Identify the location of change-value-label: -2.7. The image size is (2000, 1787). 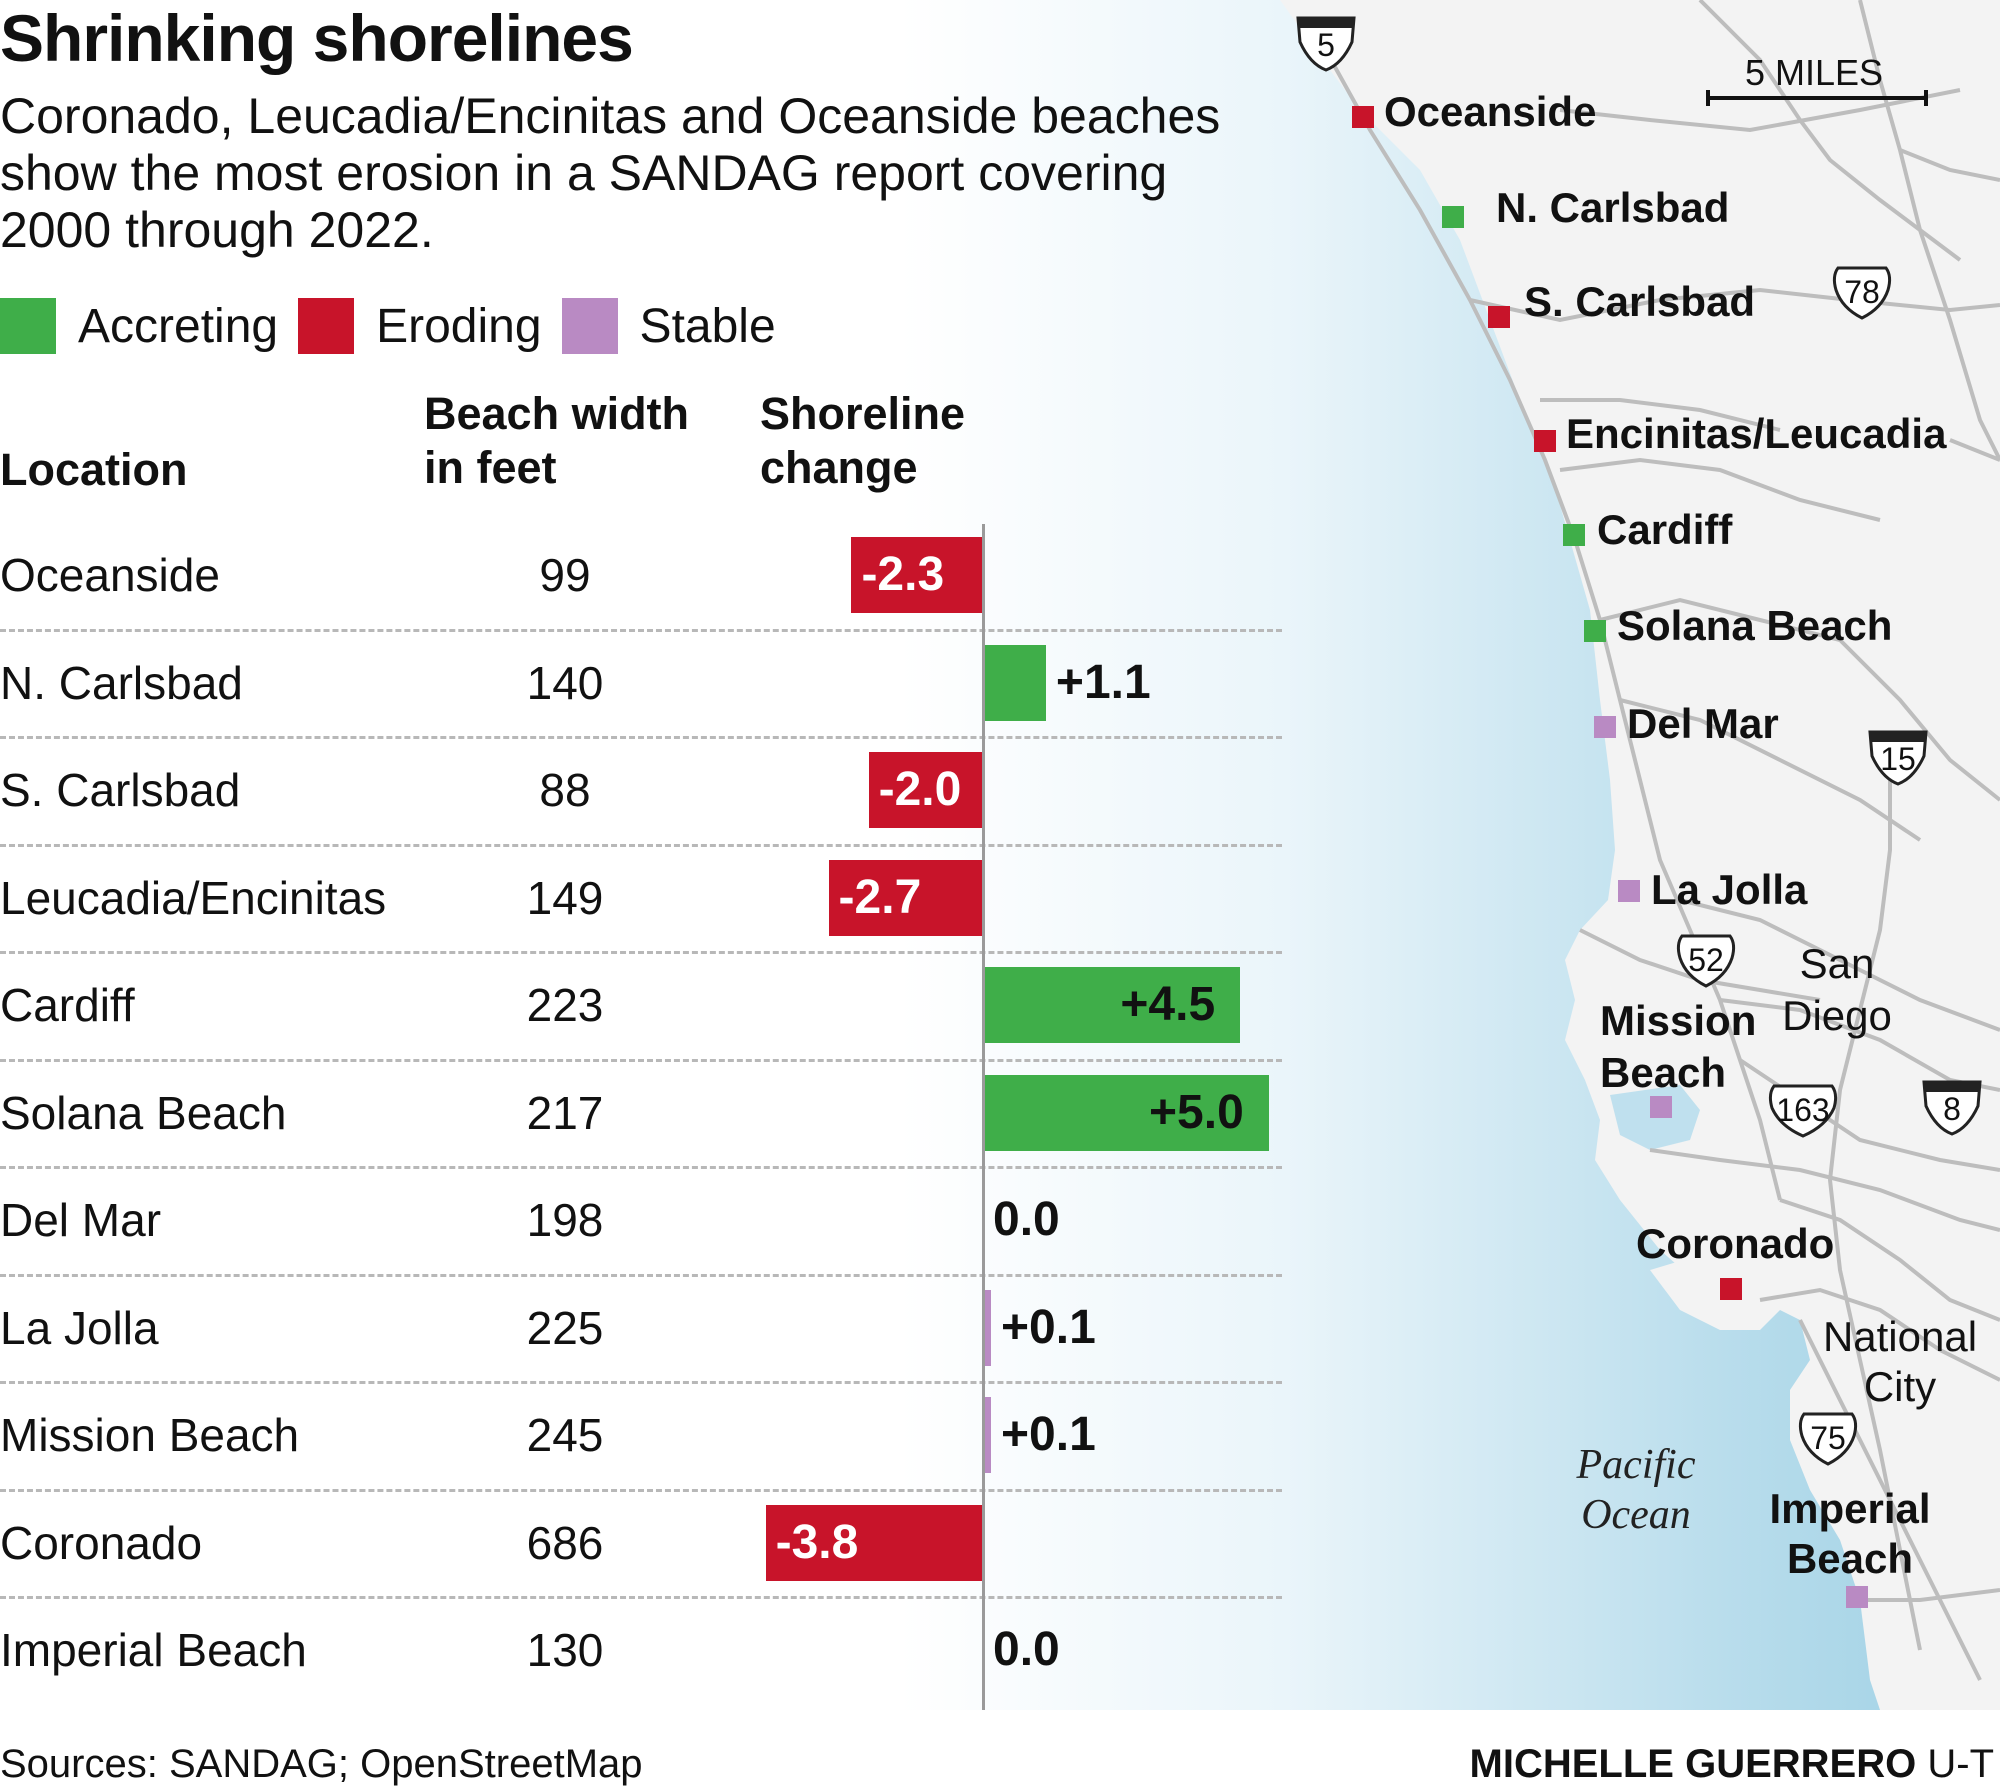
(880, 897).